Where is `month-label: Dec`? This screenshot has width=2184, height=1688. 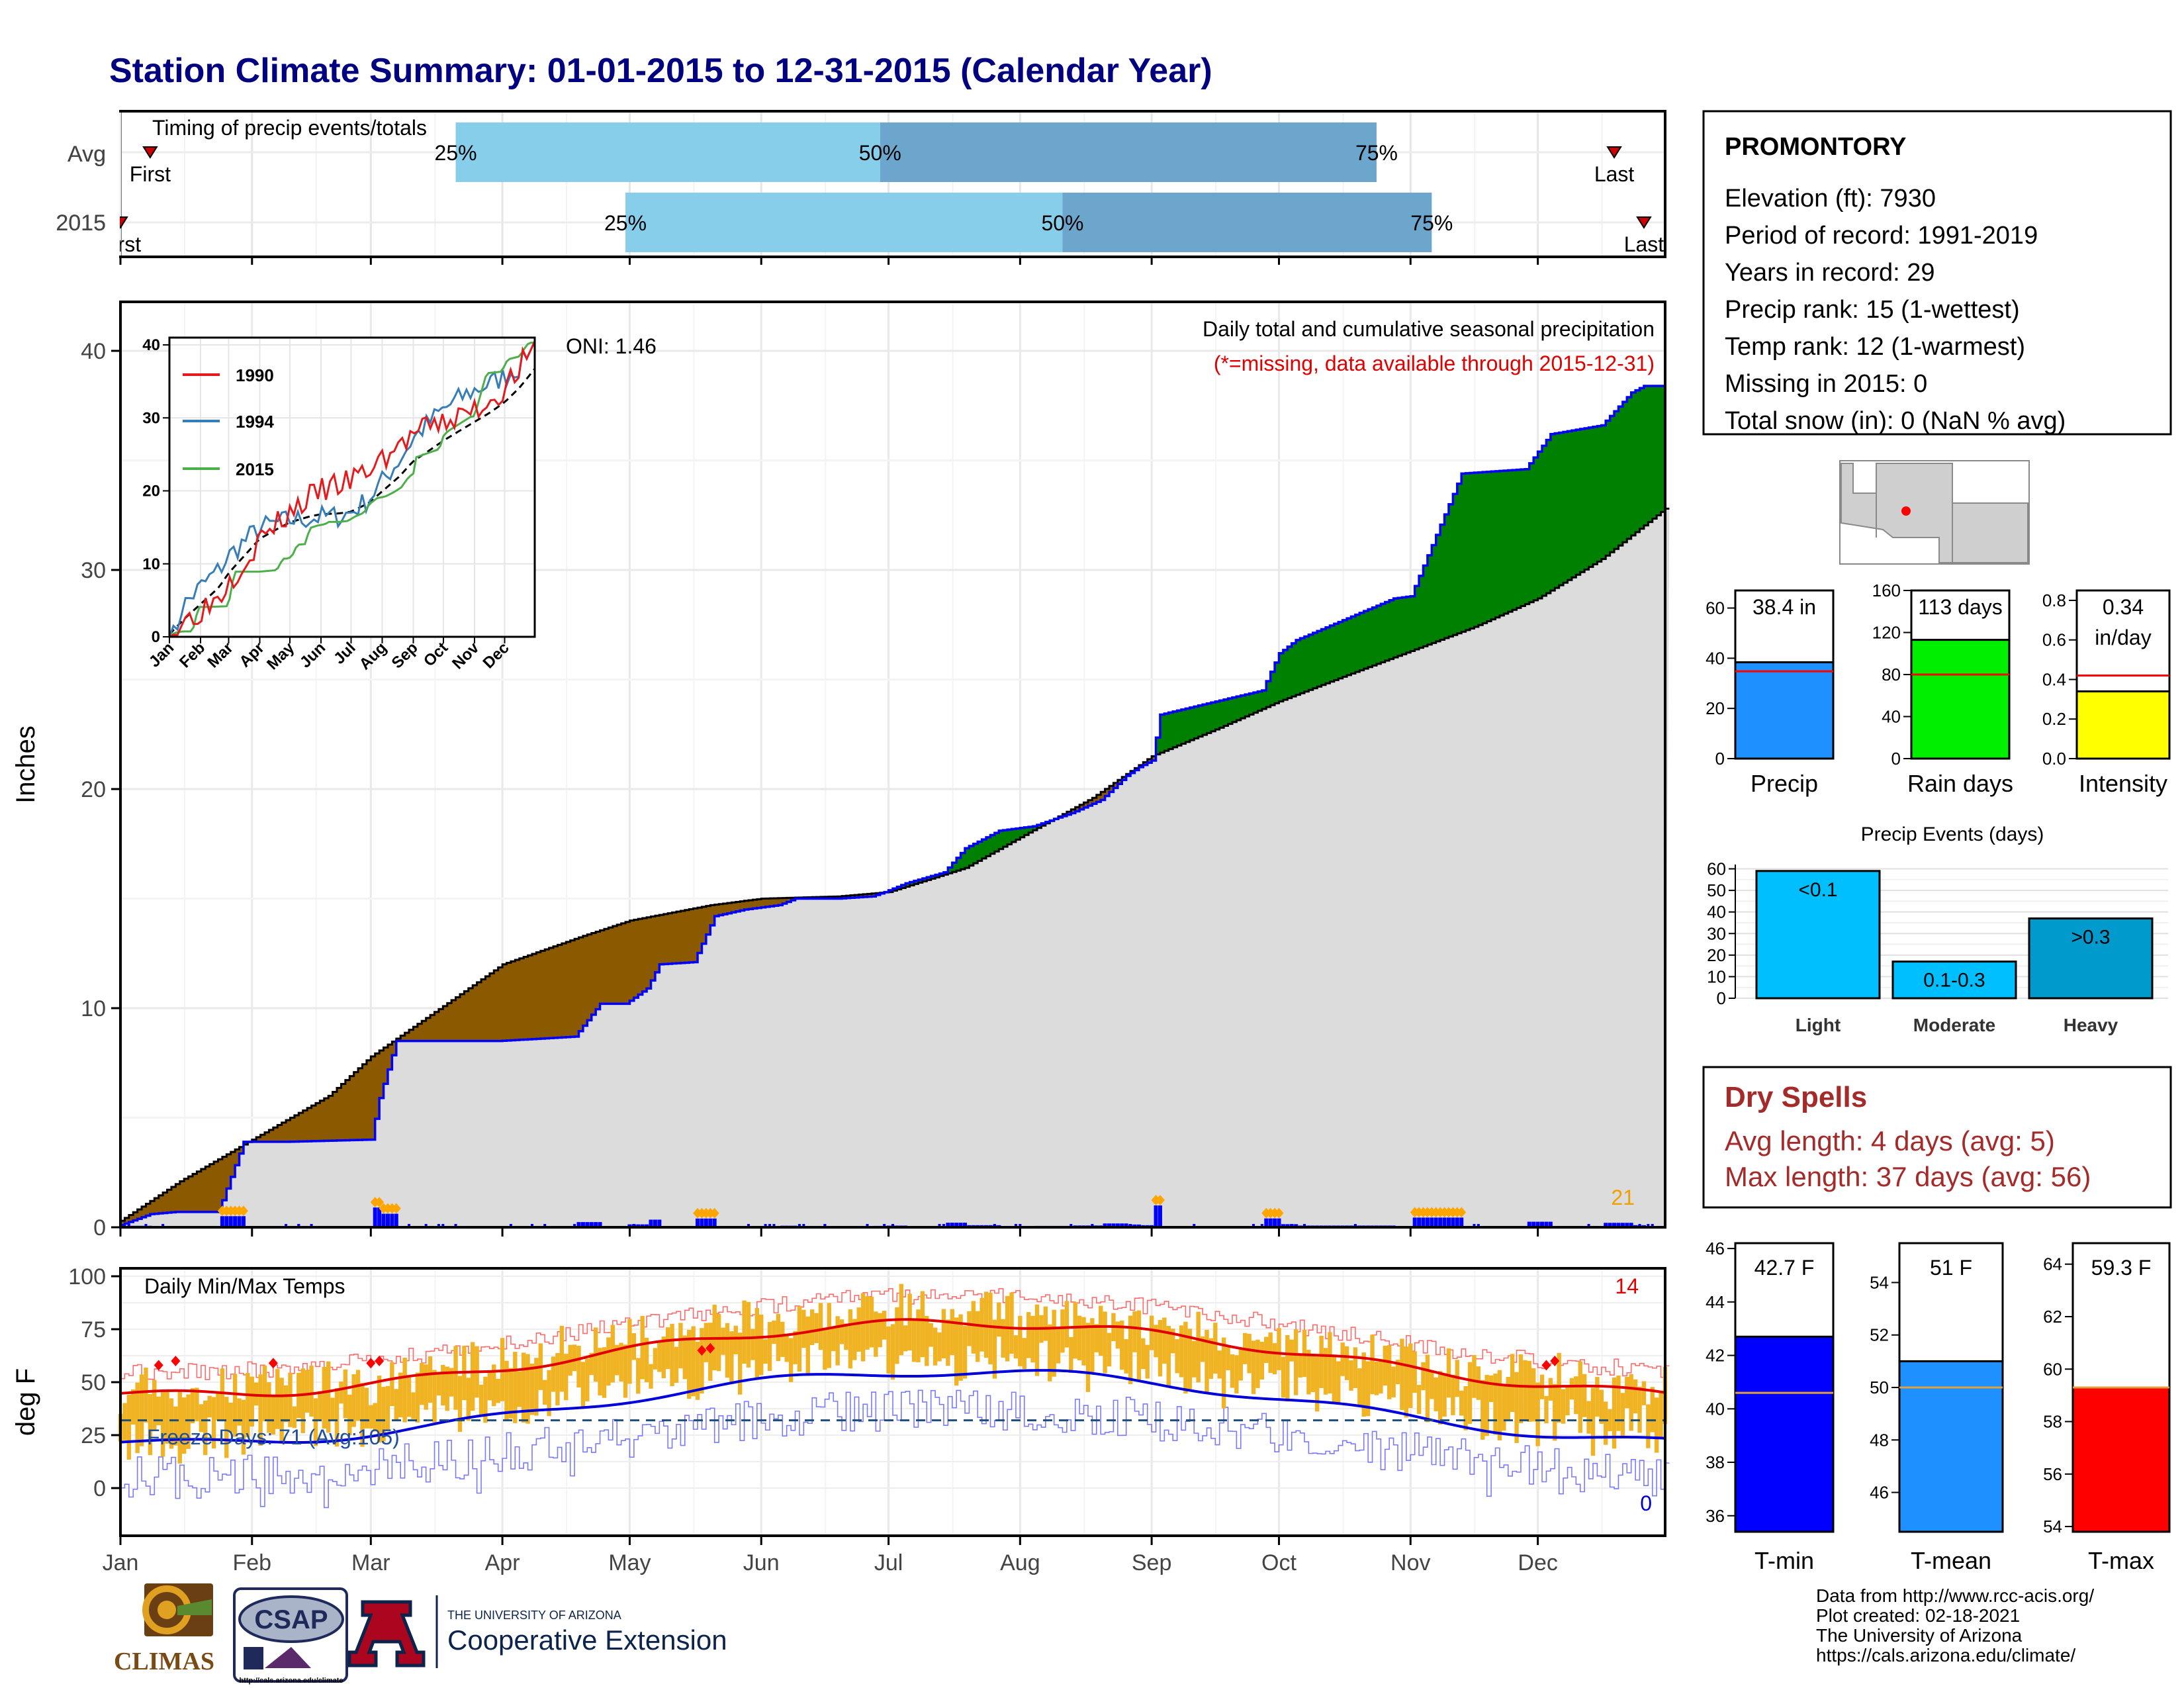
month-label: Dec is located at coordinates (1538, 1562).